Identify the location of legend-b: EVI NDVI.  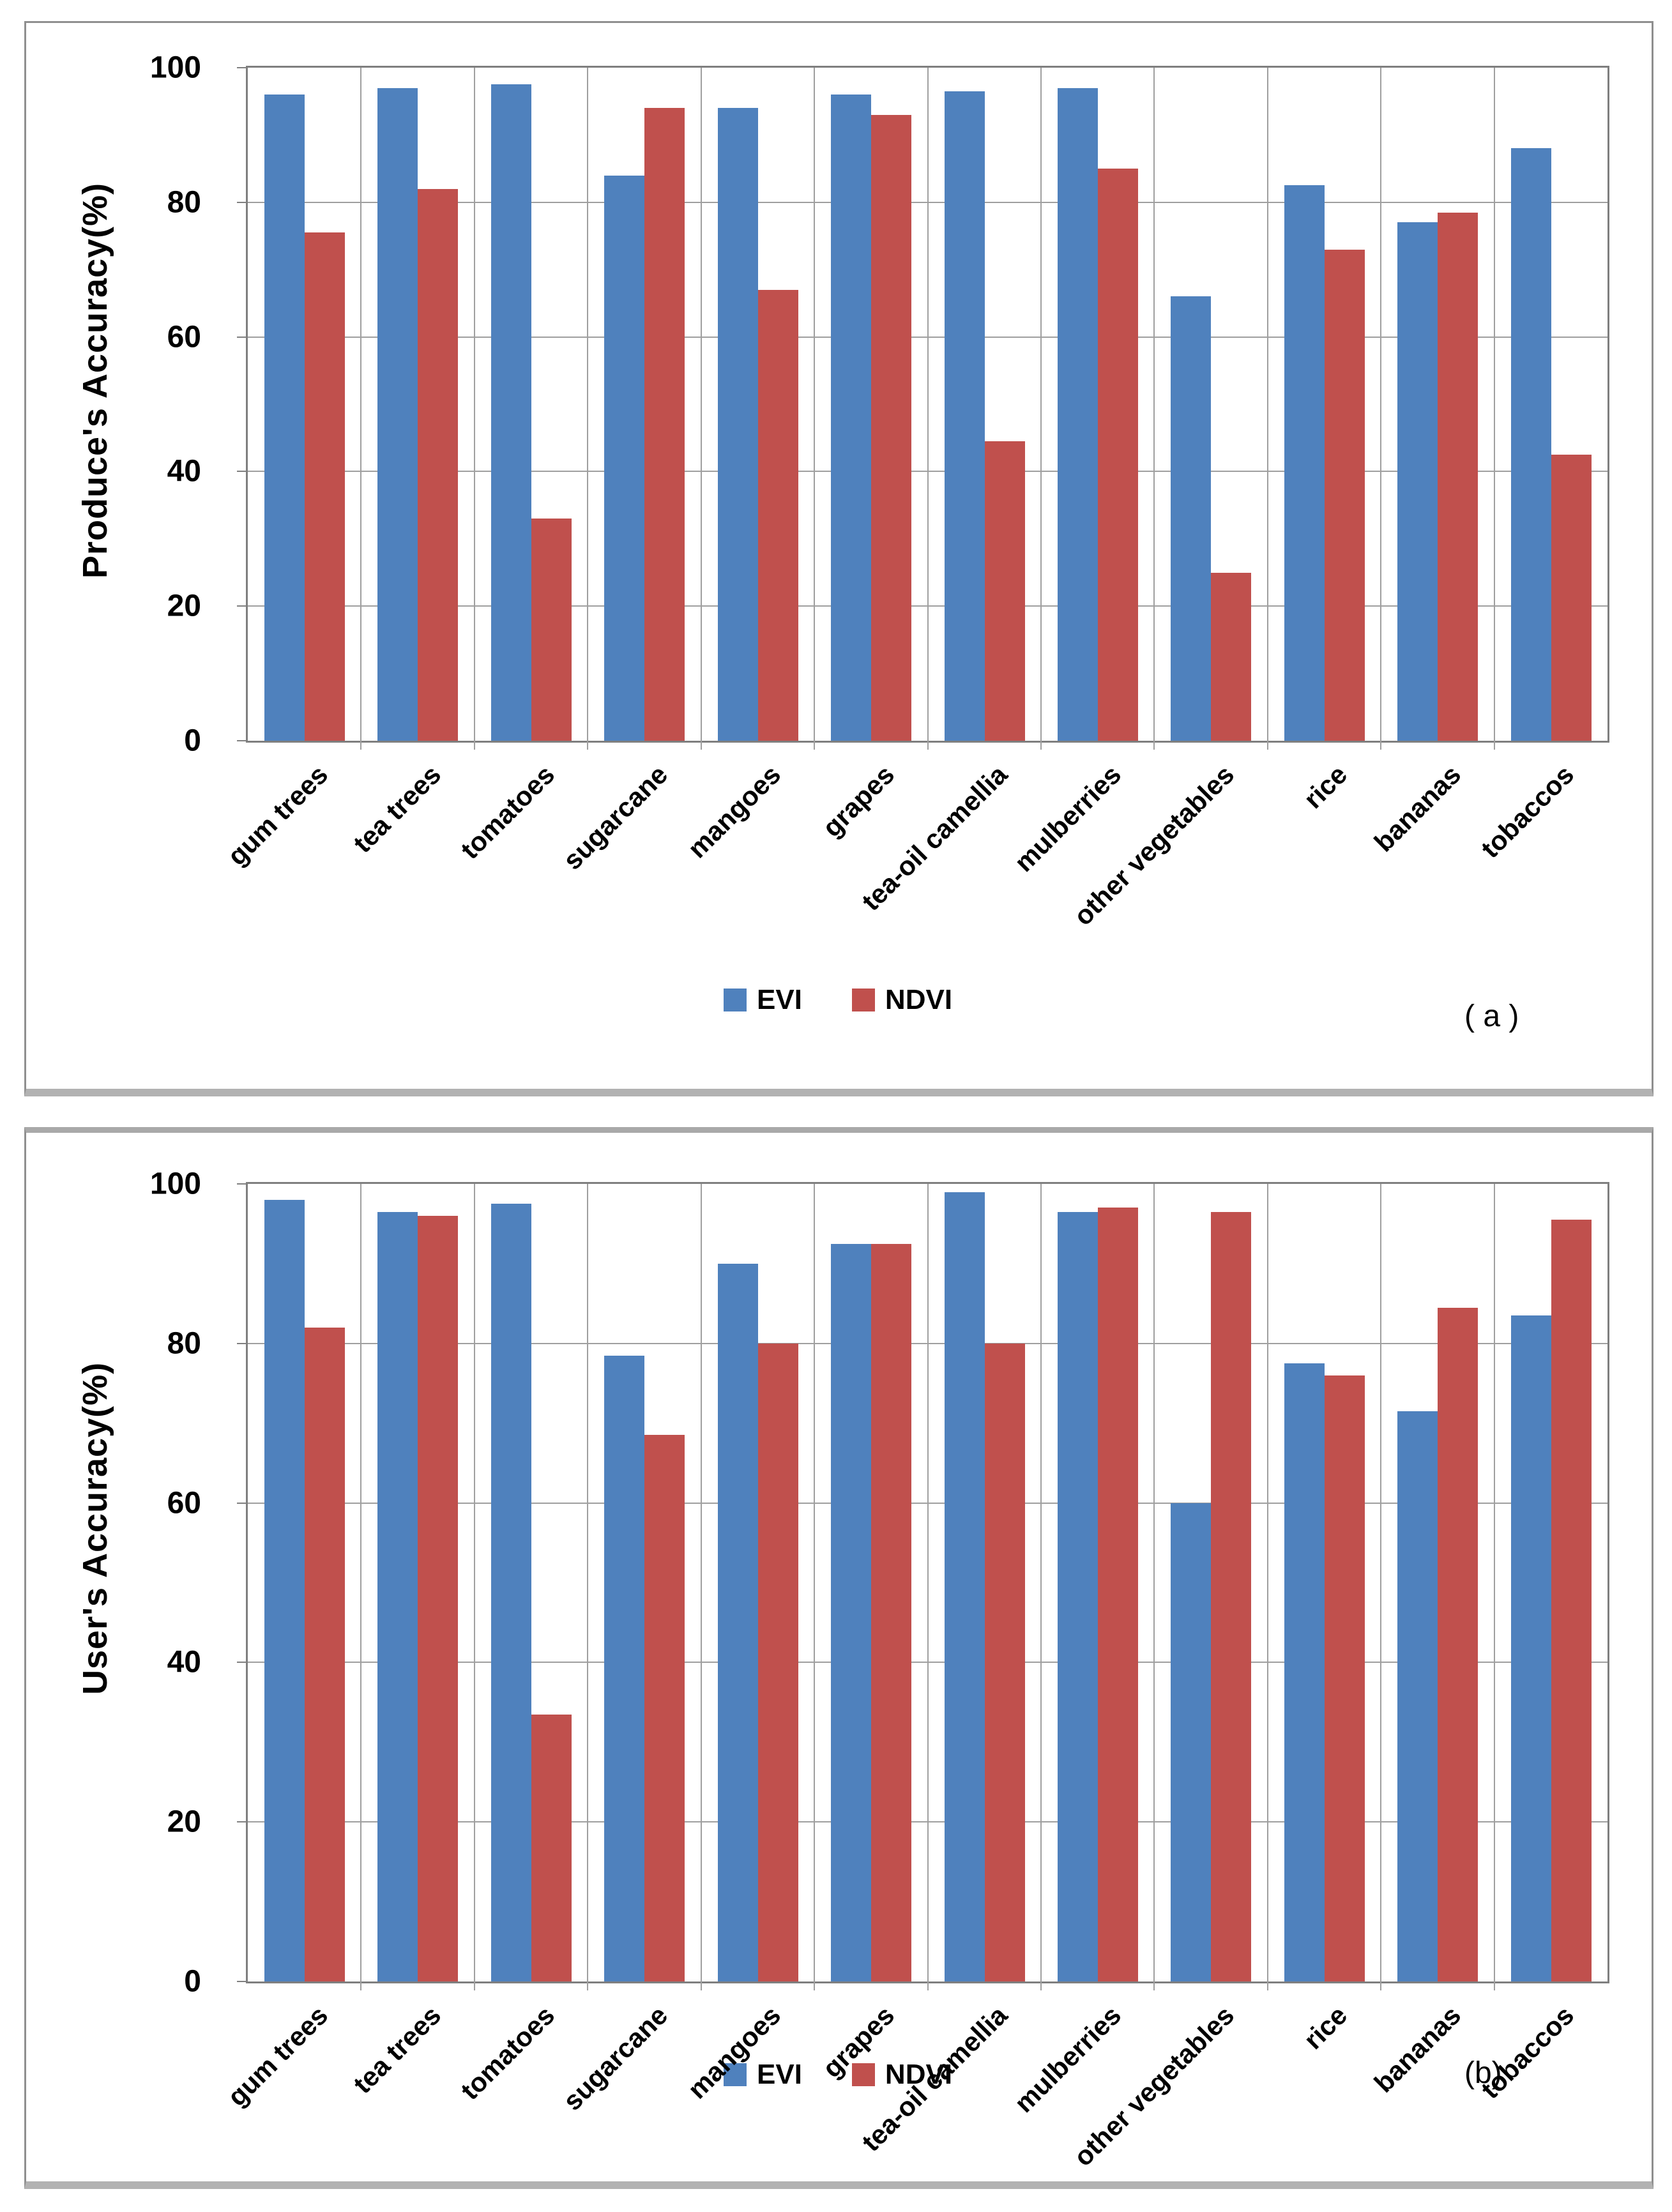
(838, 2075).